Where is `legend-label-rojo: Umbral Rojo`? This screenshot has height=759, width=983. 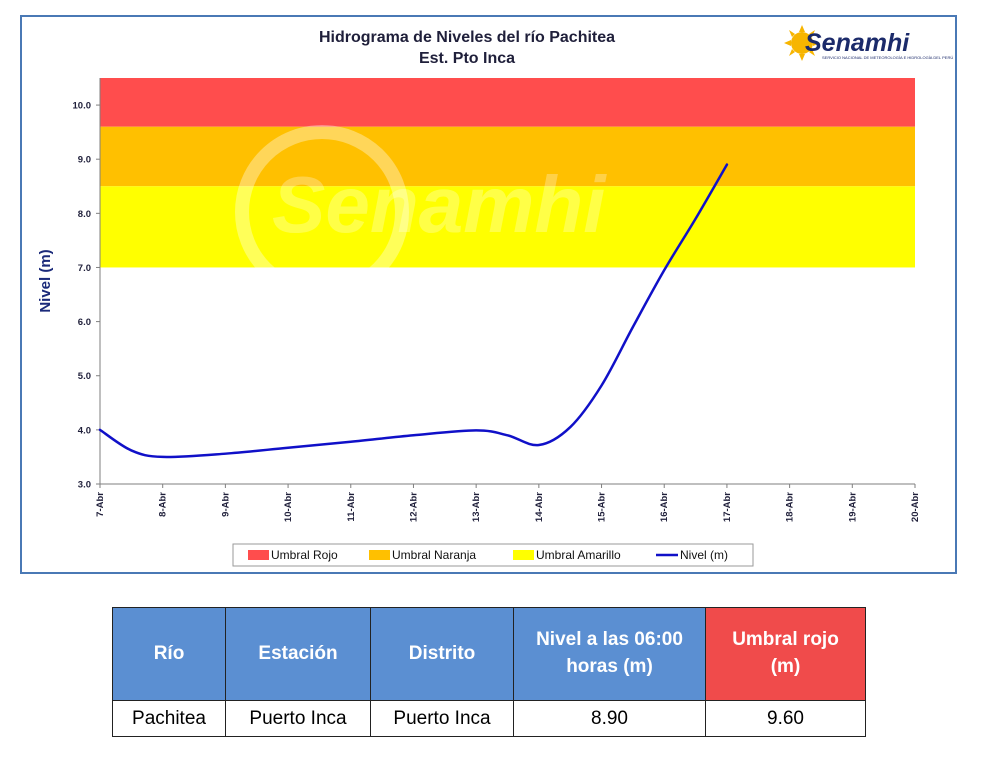
legend-label-rojo: Umbral Rojo is located at coordinates (304, 555).